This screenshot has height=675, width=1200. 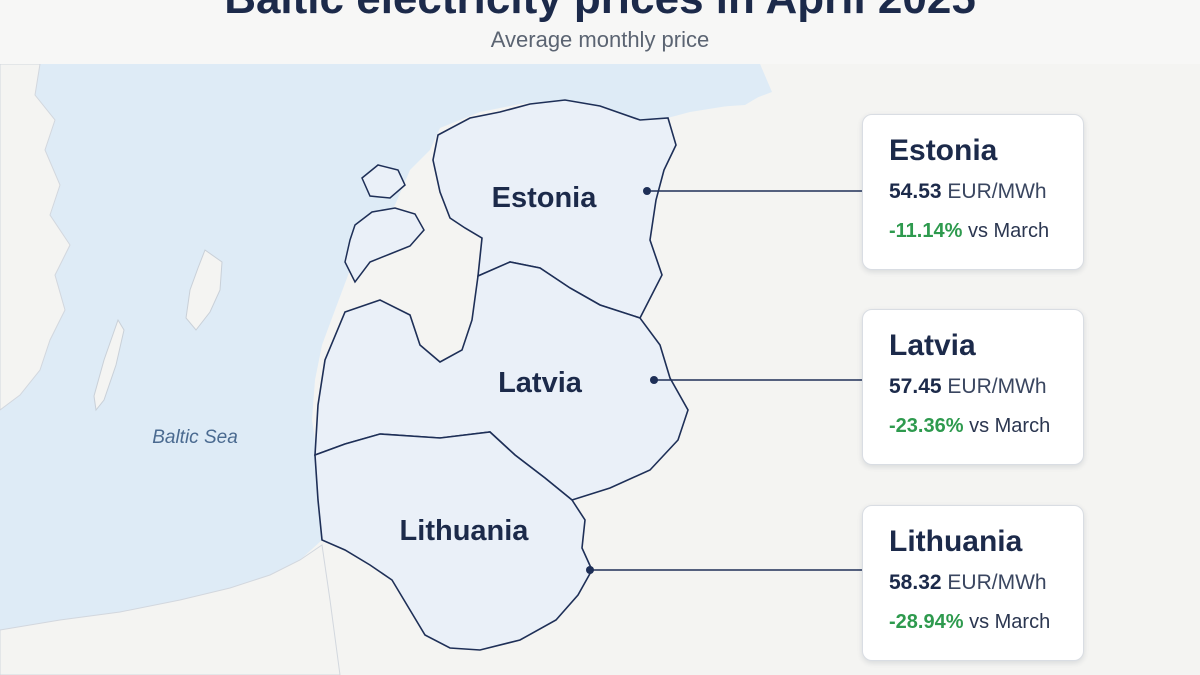 I want to click on card-price: 58.32, so click(x=915, y=582).